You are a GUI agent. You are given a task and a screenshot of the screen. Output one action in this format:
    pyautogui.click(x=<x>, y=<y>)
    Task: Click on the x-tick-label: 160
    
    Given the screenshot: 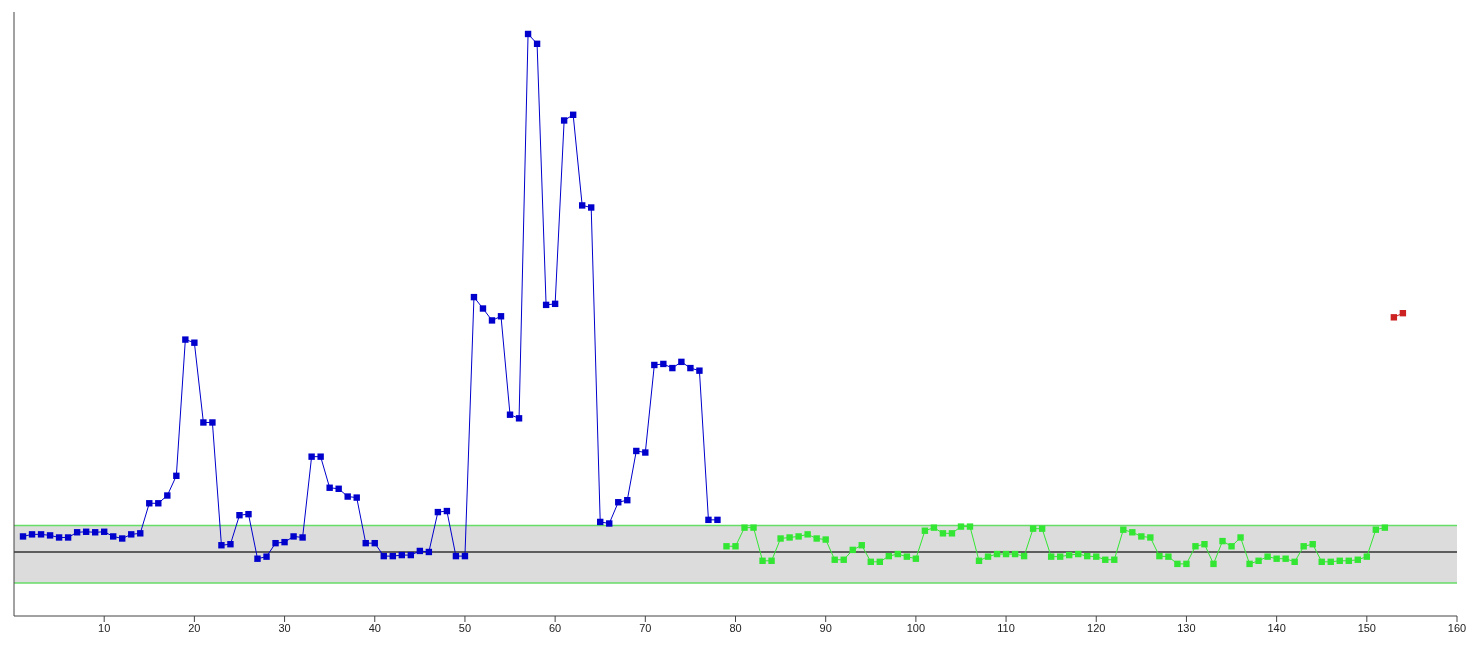 What is the action you would take?
    pyautogui.click(x=1457, y=627)
    